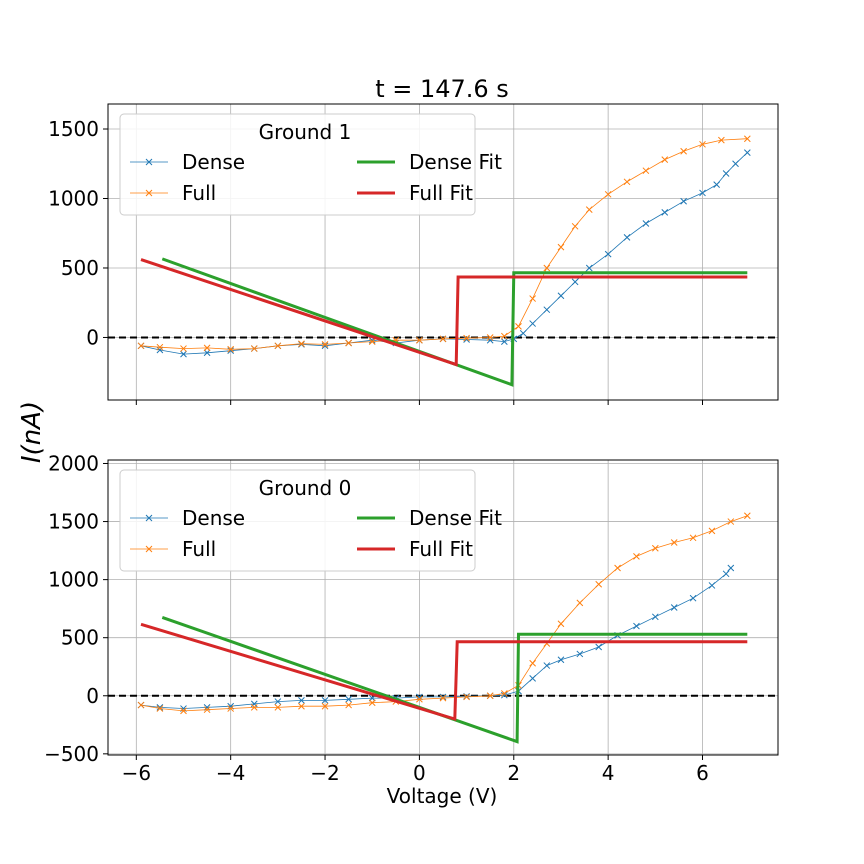 Image resolution: width=864 pixels, height=864 pixels. I want to click on chart-title: t = 147.6 s, so click(442, 89).